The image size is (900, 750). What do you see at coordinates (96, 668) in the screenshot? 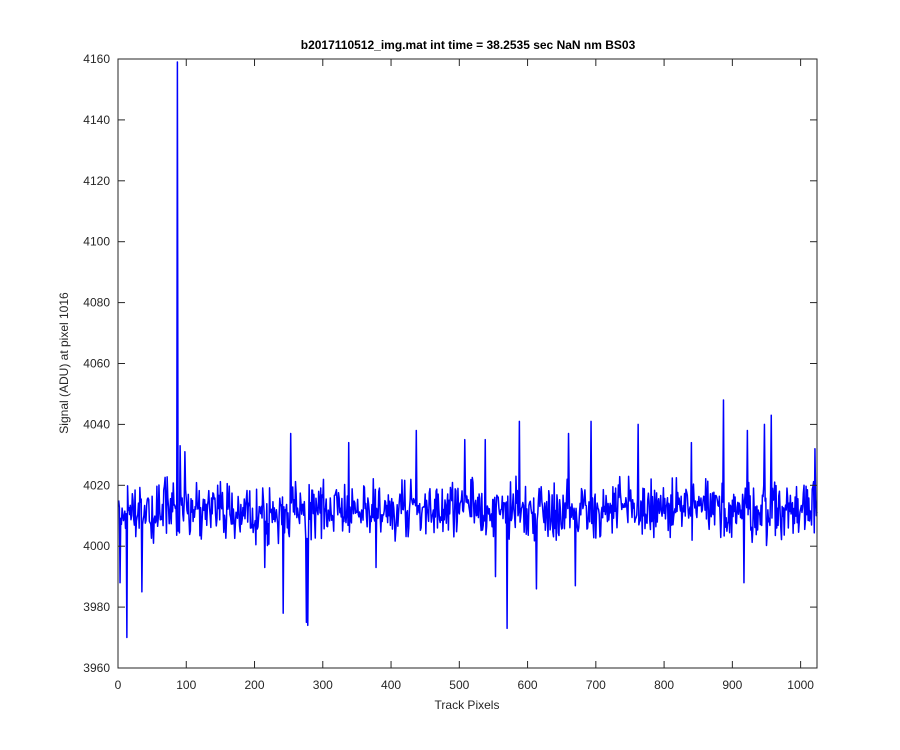
I see `y-tick-label: 3960` at bounding box center [96, 668].